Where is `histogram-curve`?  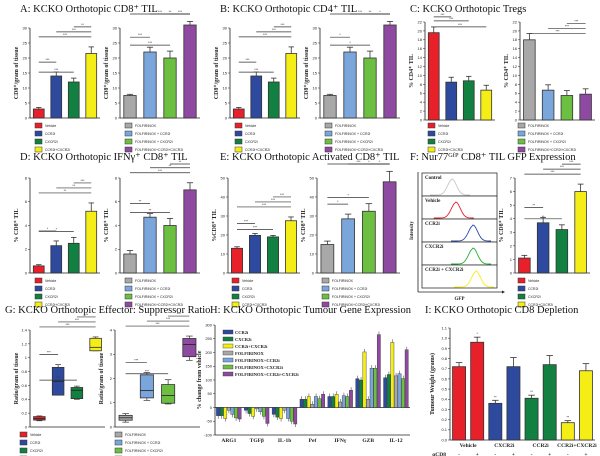 histogram-curve is located at coordinates (471, 233).